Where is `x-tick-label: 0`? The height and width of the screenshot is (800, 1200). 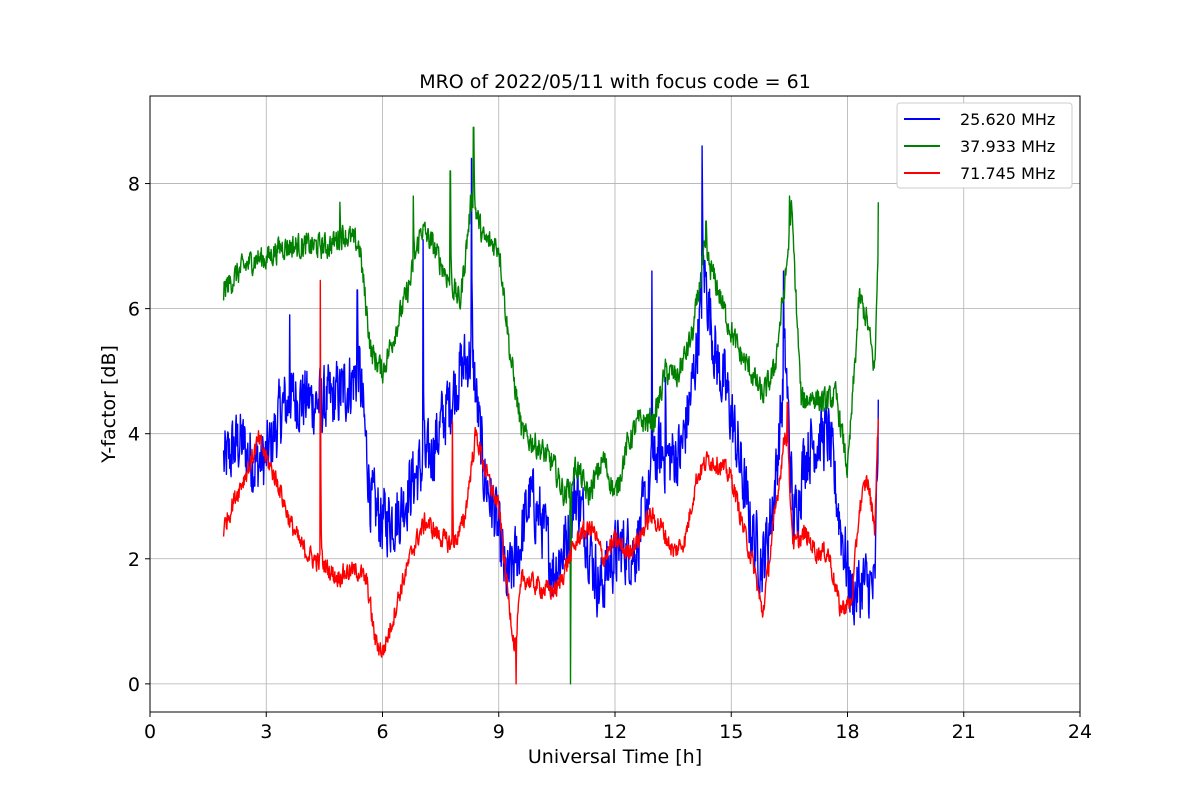 x-tick-label: 0 is located at coordinates (150, 732).